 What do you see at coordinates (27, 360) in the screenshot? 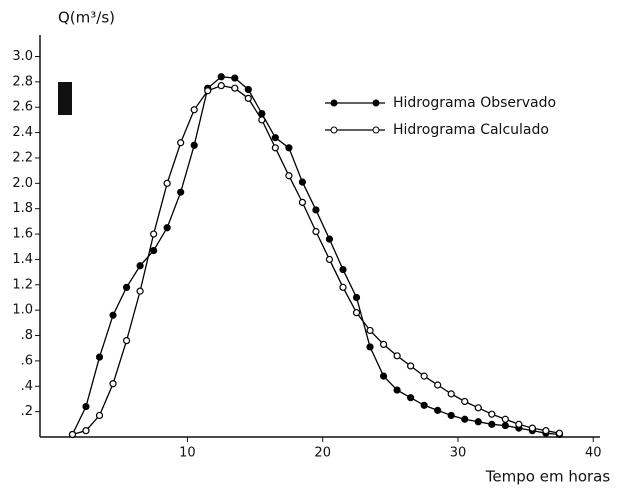
I see `y-tick-label: .6` at bounding box center [27, 360].